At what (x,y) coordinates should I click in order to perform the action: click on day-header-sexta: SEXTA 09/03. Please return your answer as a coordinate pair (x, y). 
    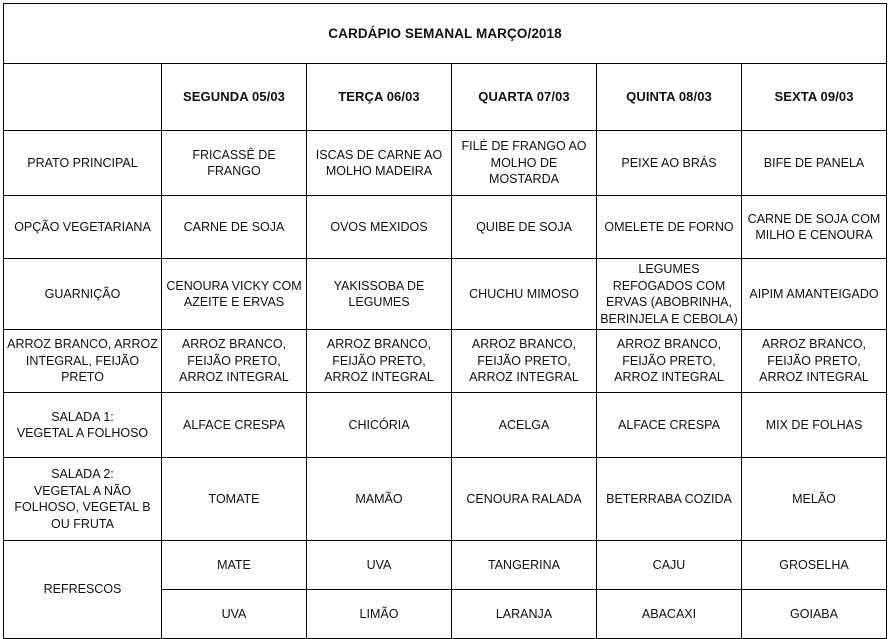
    Looking at the image, I should click on (814, 97).